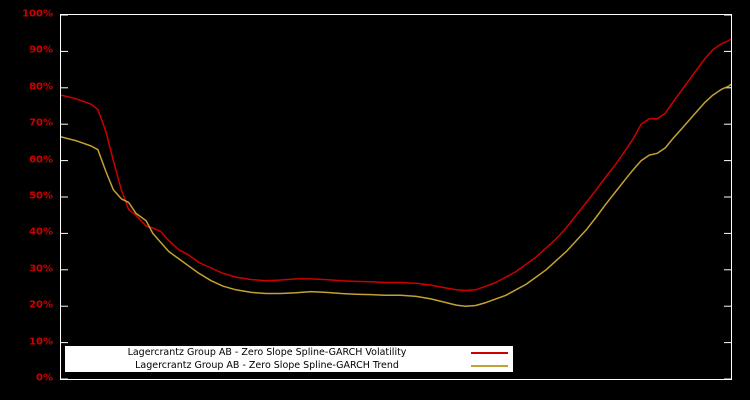 The height and width of the screenshot is (400, 750). I want to click on y-tick-label: 40%, so click(41, 232).